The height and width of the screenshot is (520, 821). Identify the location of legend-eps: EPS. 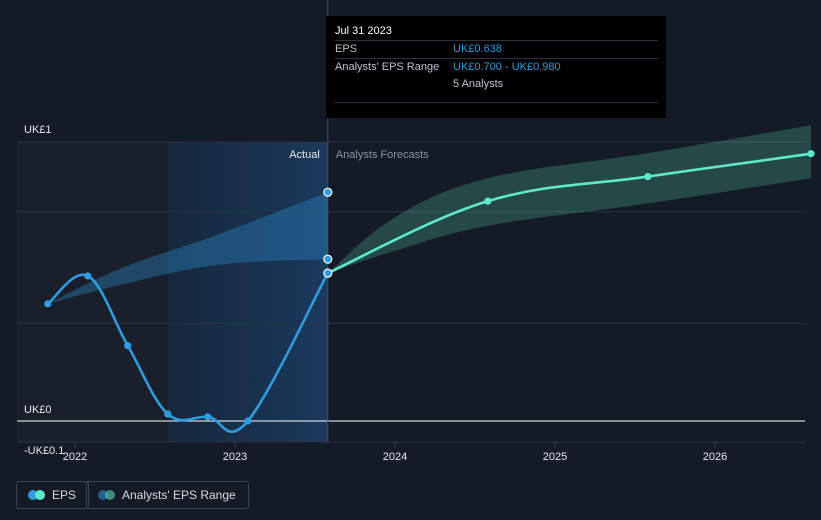
(53, 495).